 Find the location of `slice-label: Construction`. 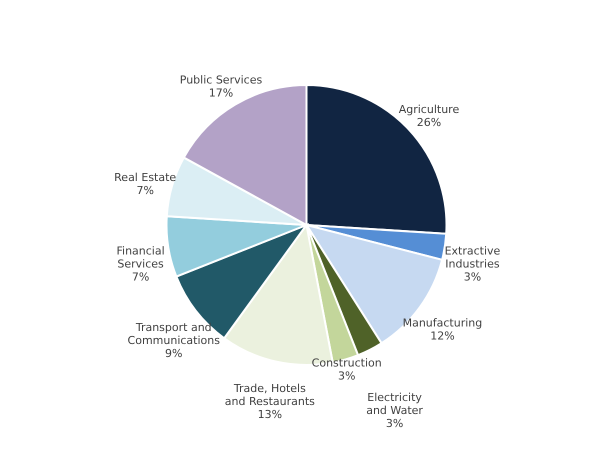

slice-label: Construction is located at coordinates (347, 363).